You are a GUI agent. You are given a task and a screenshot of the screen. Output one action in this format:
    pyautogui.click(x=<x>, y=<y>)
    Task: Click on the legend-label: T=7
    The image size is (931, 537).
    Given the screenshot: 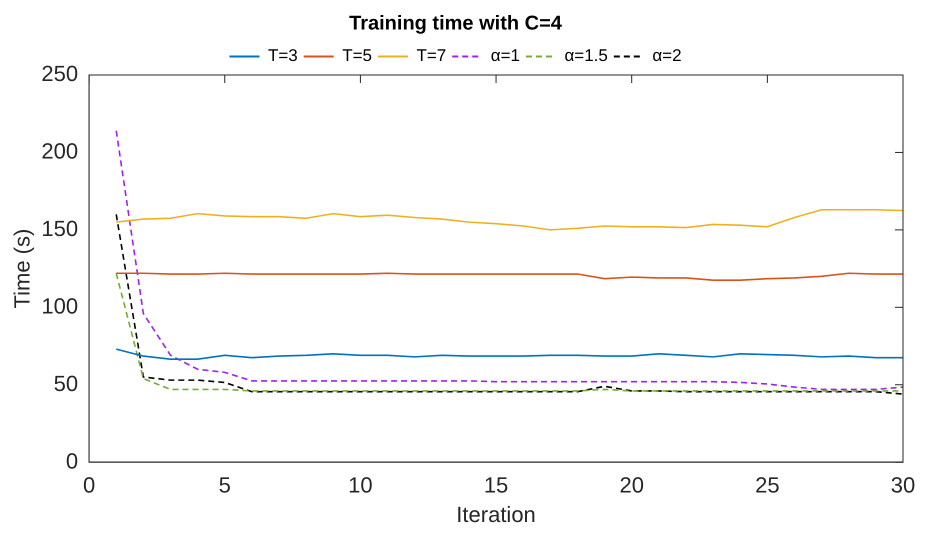 What is the action you would take?
    pyautogui.click(x=431, y=56)
    